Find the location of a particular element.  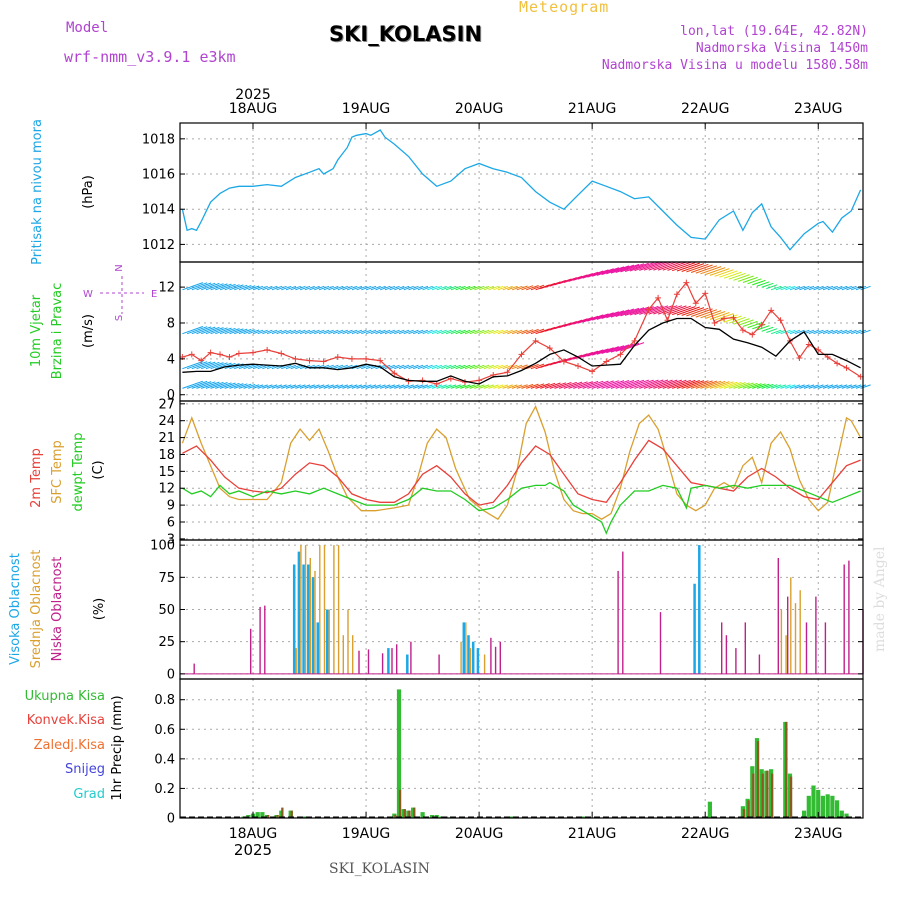

cloud-label-high: Visoka Oblacnost is located at coordinates (15, 609).